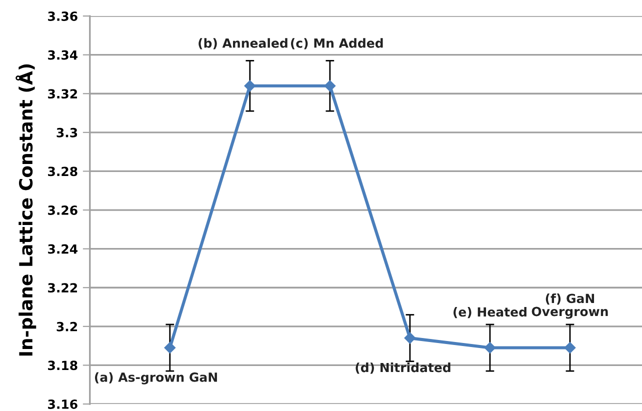  I want to click on y-tick-label: 3.34, so click(63, 55).